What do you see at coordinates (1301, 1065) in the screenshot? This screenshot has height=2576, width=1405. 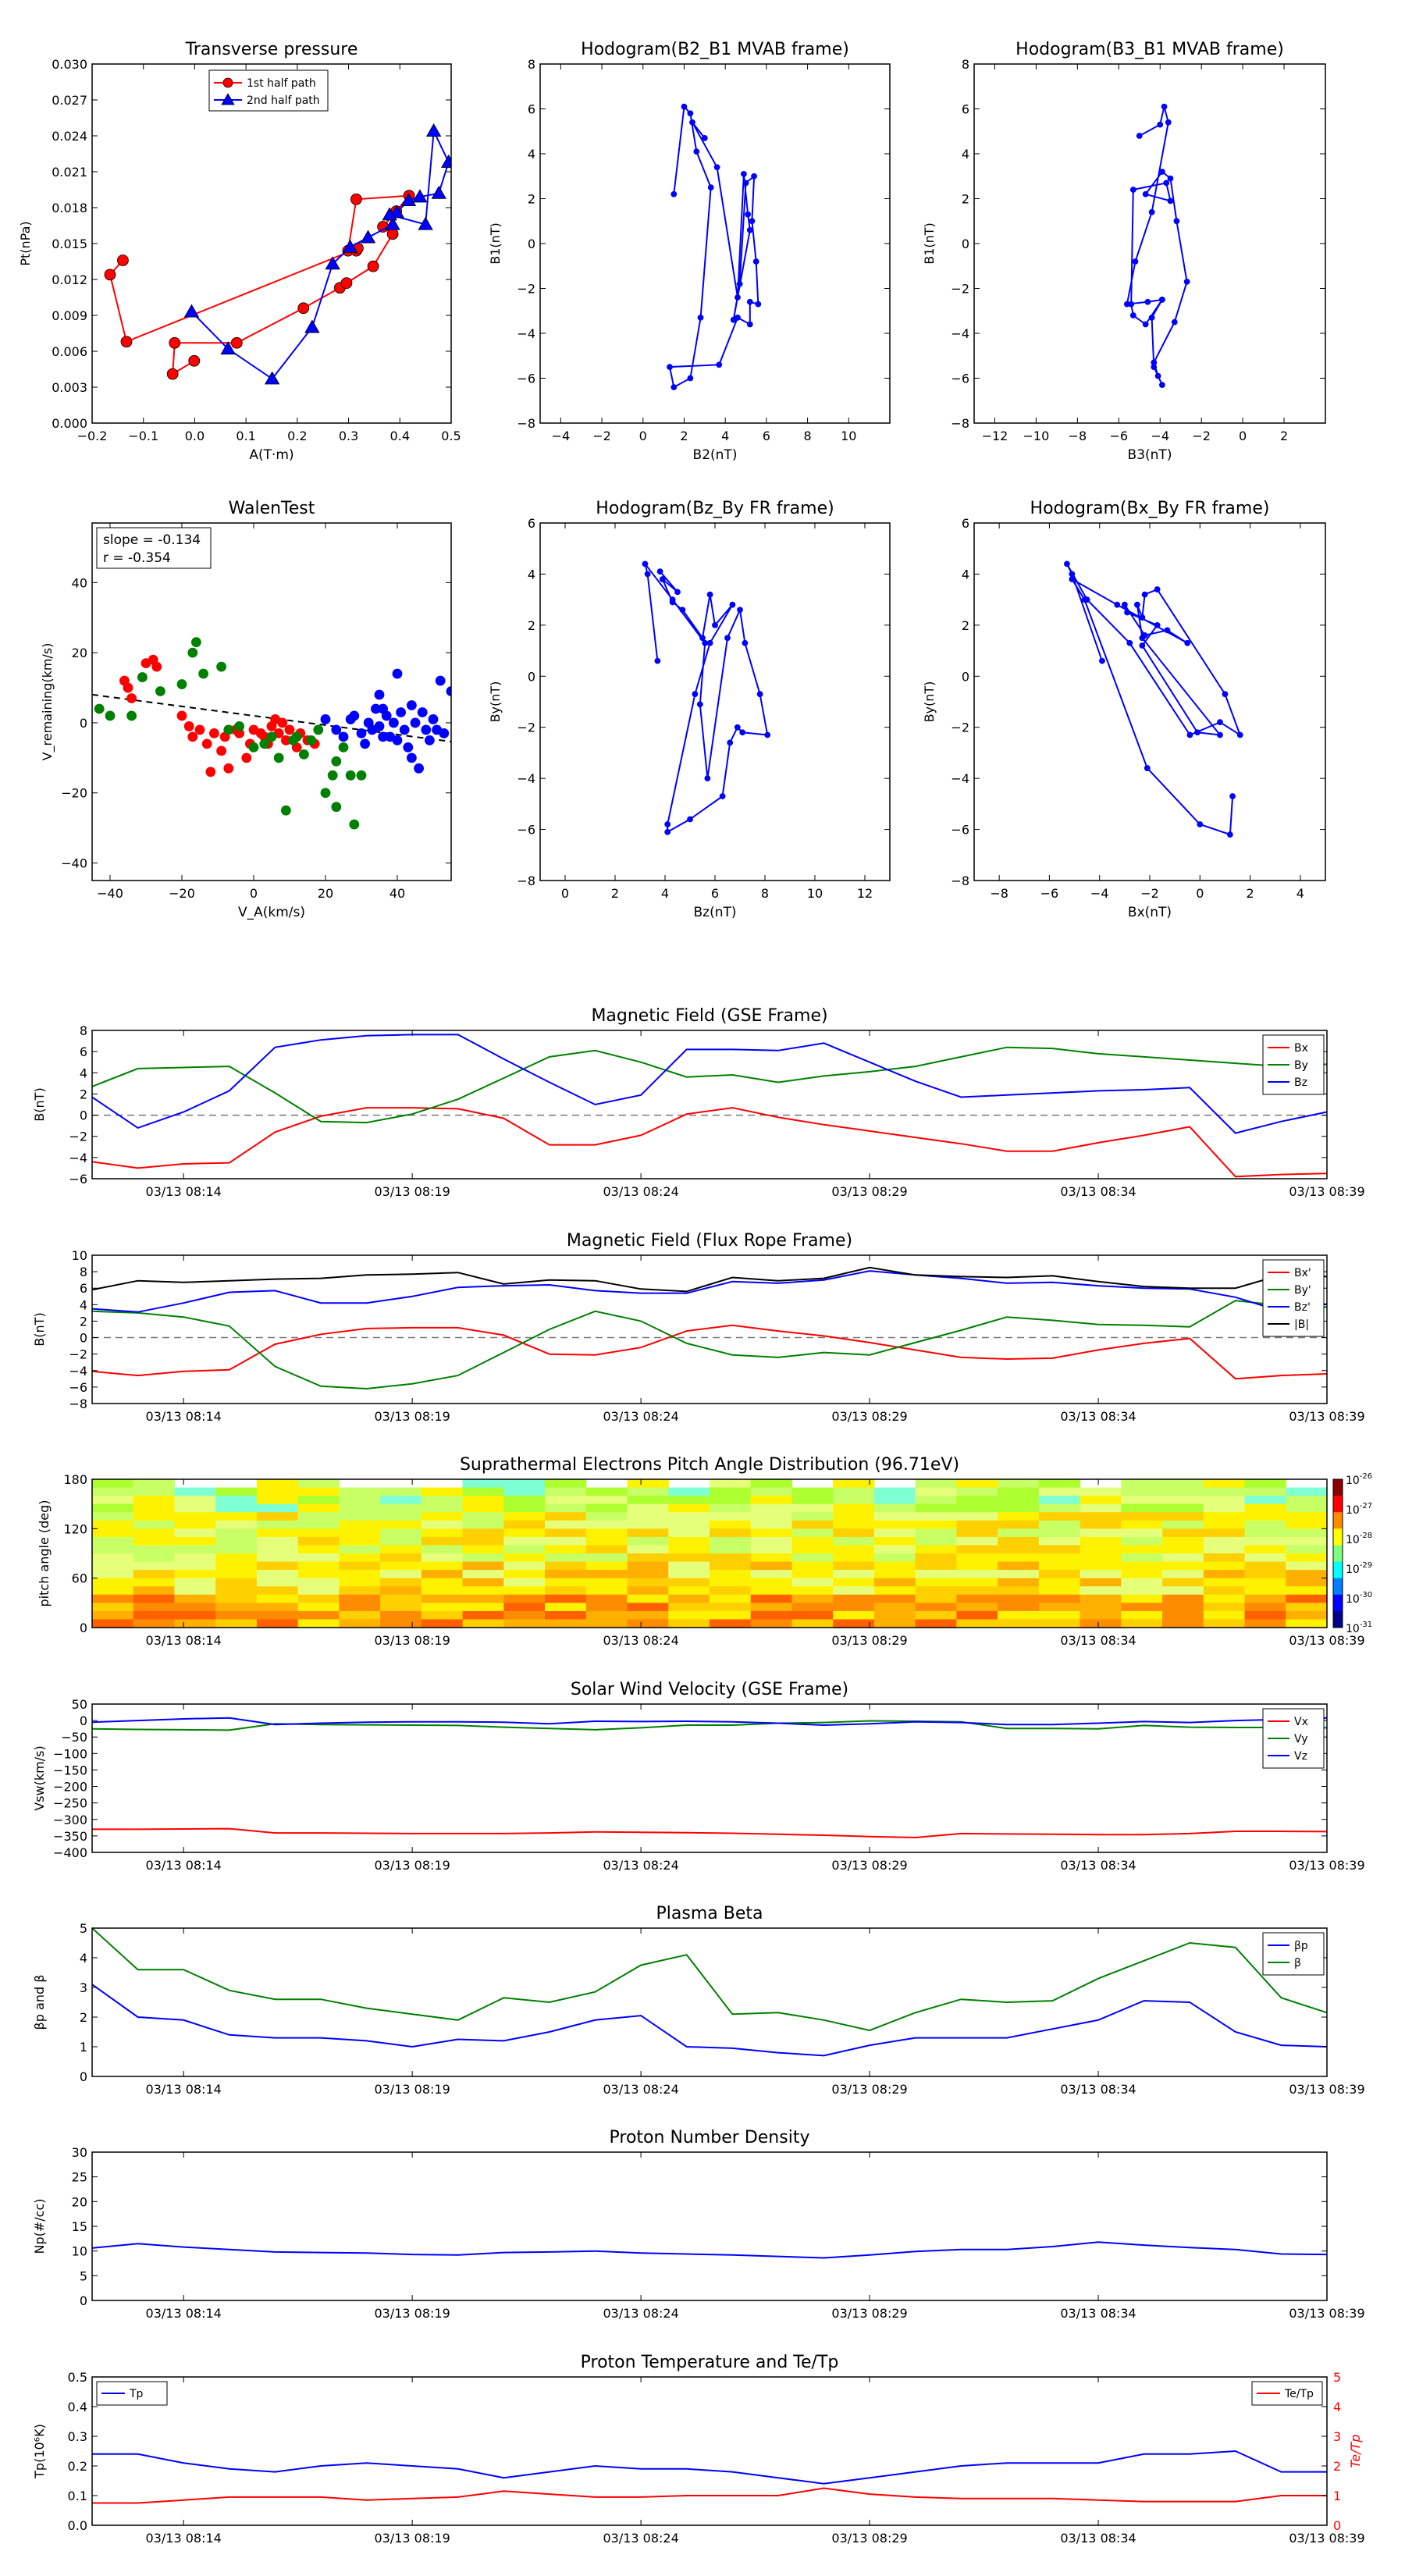 I see `legend-label: By` at bounding box center [1301, 1065].